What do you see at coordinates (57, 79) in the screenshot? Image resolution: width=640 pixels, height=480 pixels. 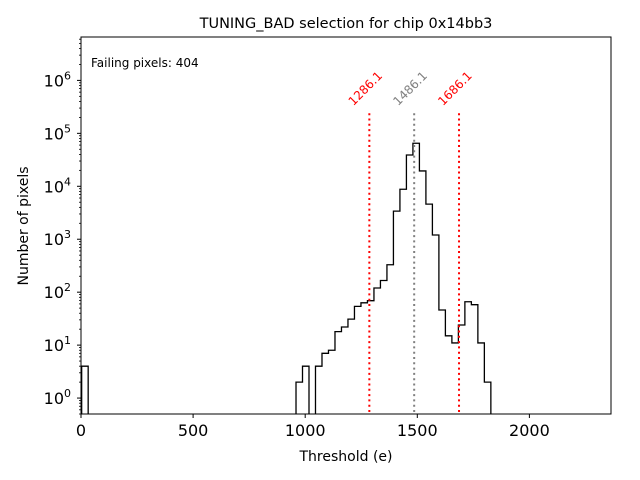 I see `y-tick-label: 10⁶` at bounding box center [57, 79].